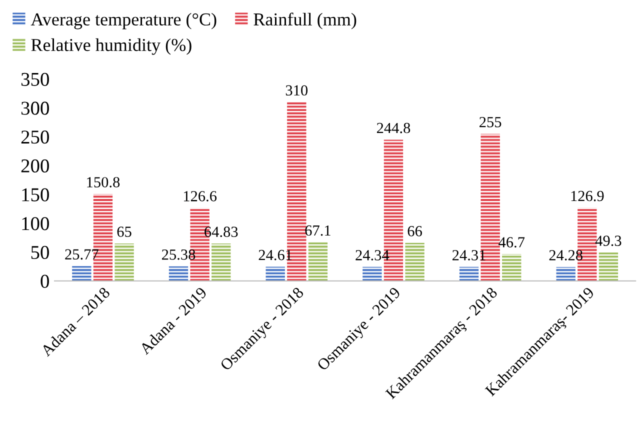 This screenshot has width=642, height=439. I want to click on data-label: 25.38, so click(179, 254).